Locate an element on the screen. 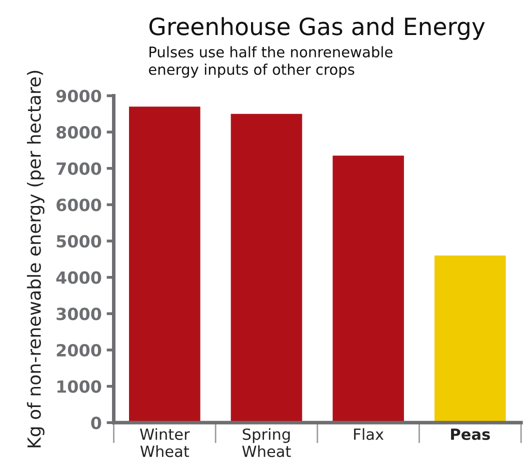  x-tick-label: Spring Wheat is located at coordinates (266, 443).